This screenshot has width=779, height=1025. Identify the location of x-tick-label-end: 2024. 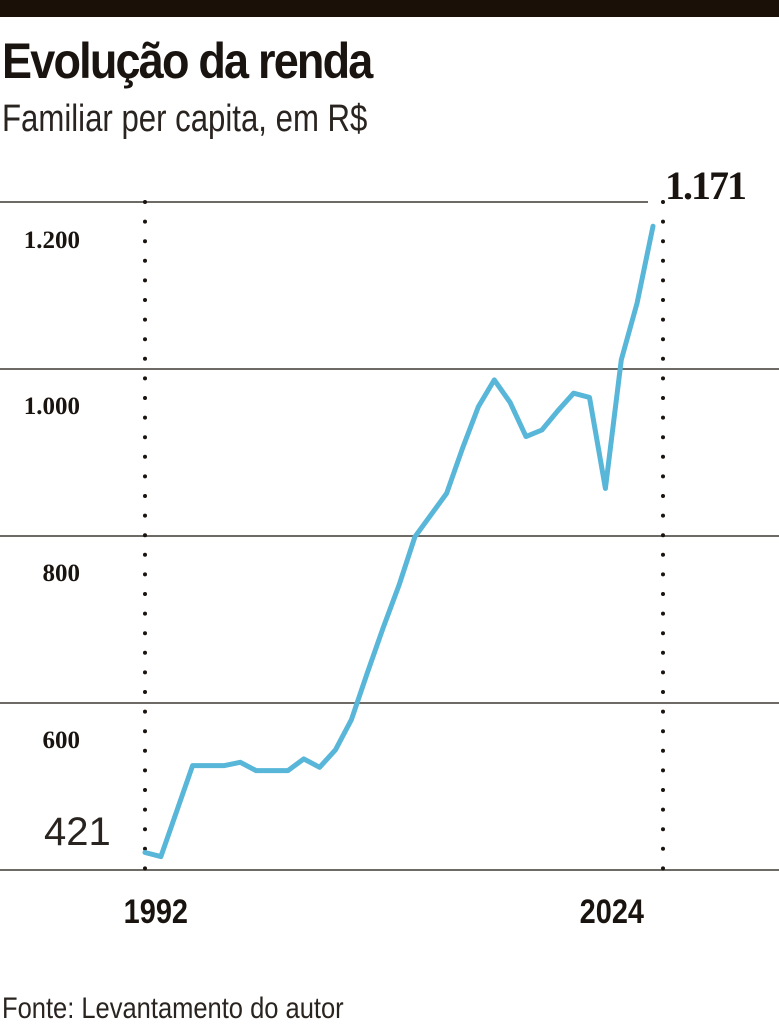
(611, 912).